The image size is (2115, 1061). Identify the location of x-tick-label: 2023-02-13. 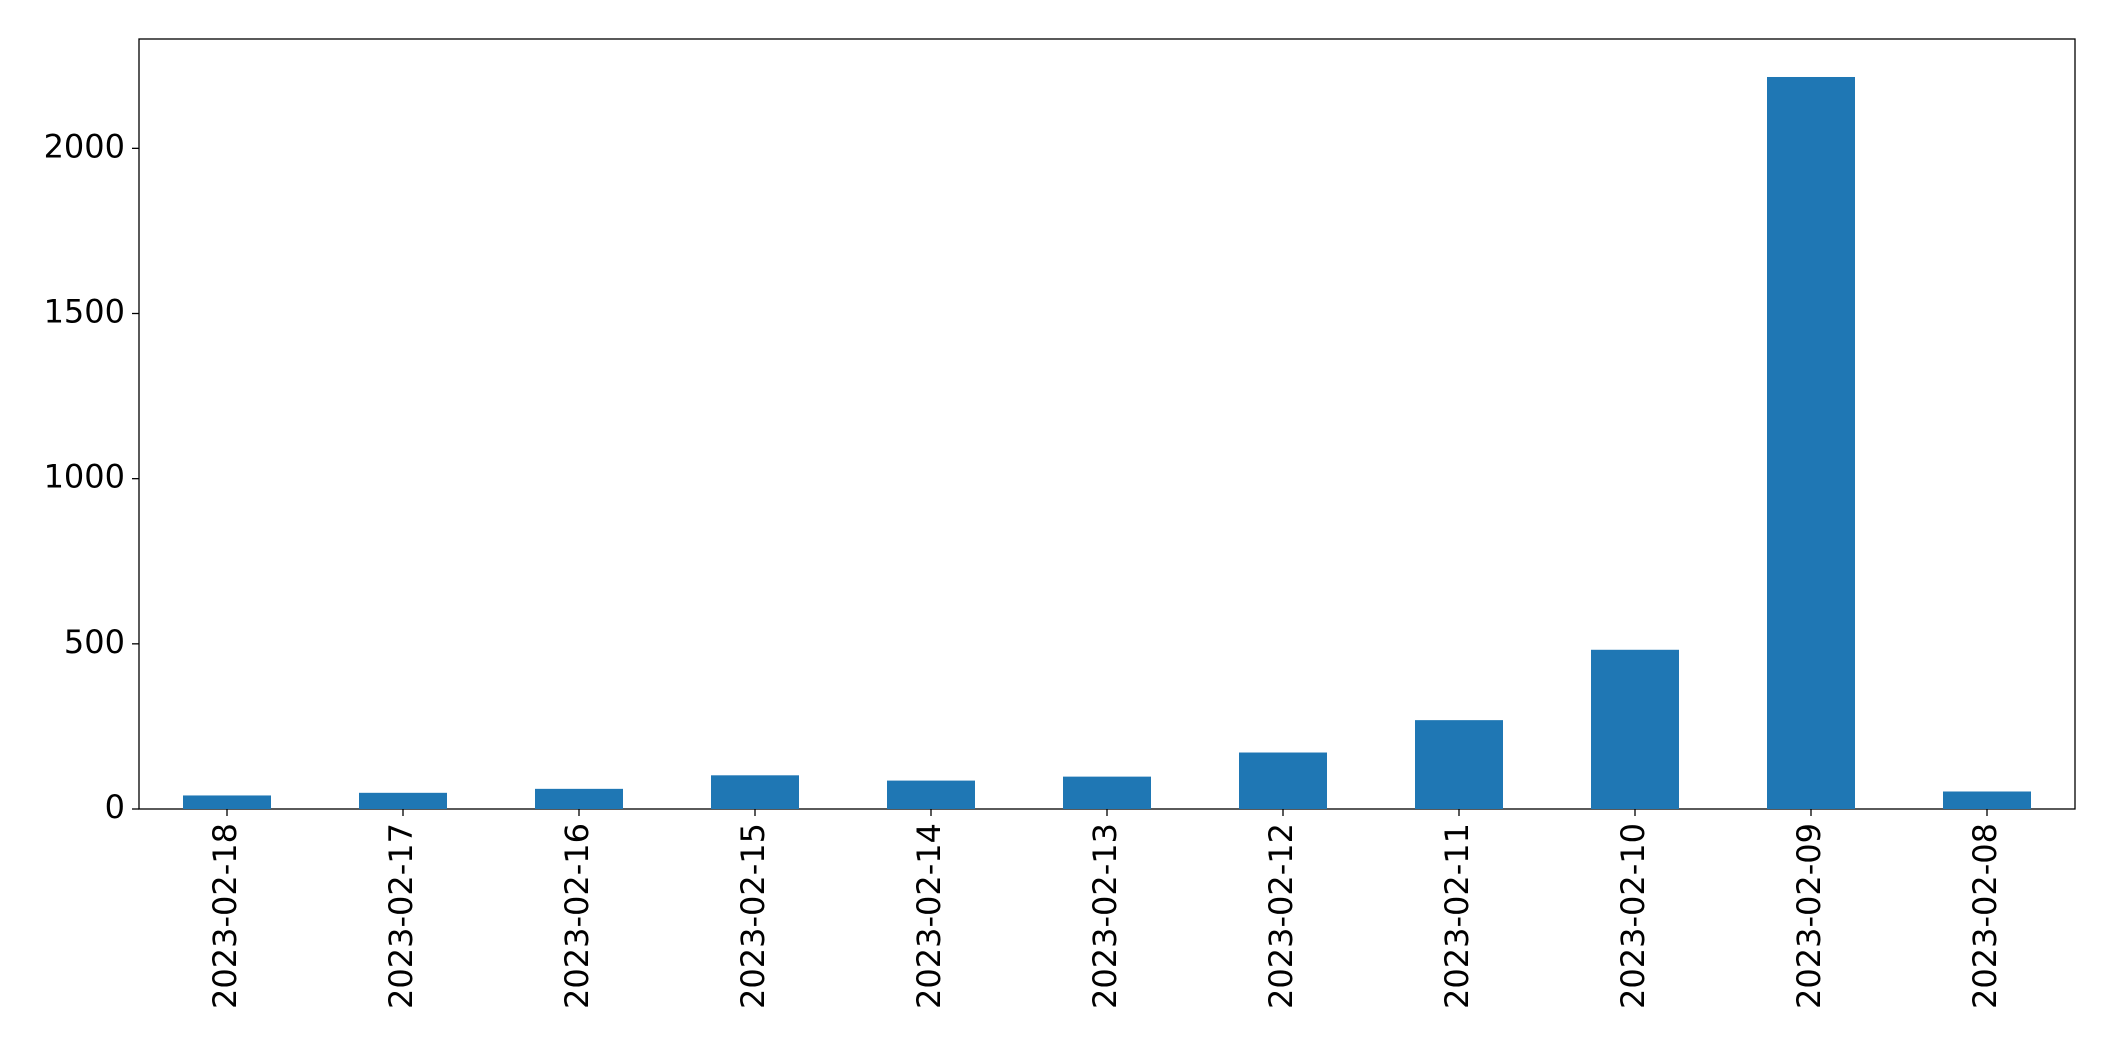
(1105, 916).